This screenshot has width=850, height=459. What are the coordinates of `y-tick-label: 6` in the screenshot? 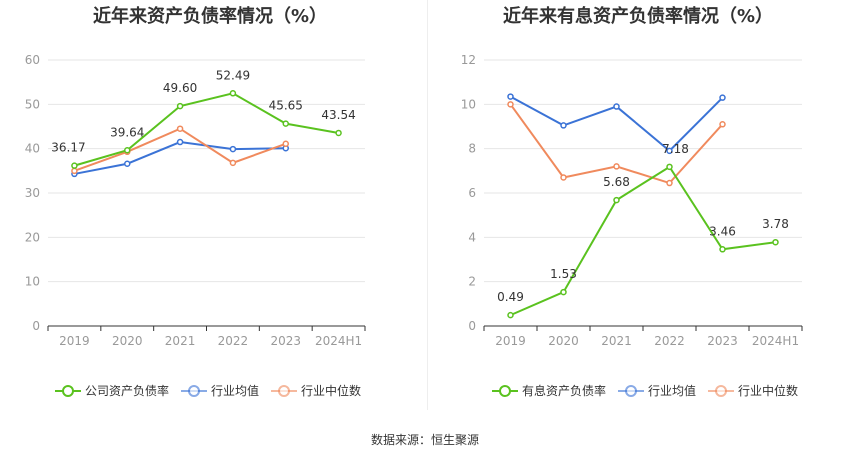 It's located at (472, 193).